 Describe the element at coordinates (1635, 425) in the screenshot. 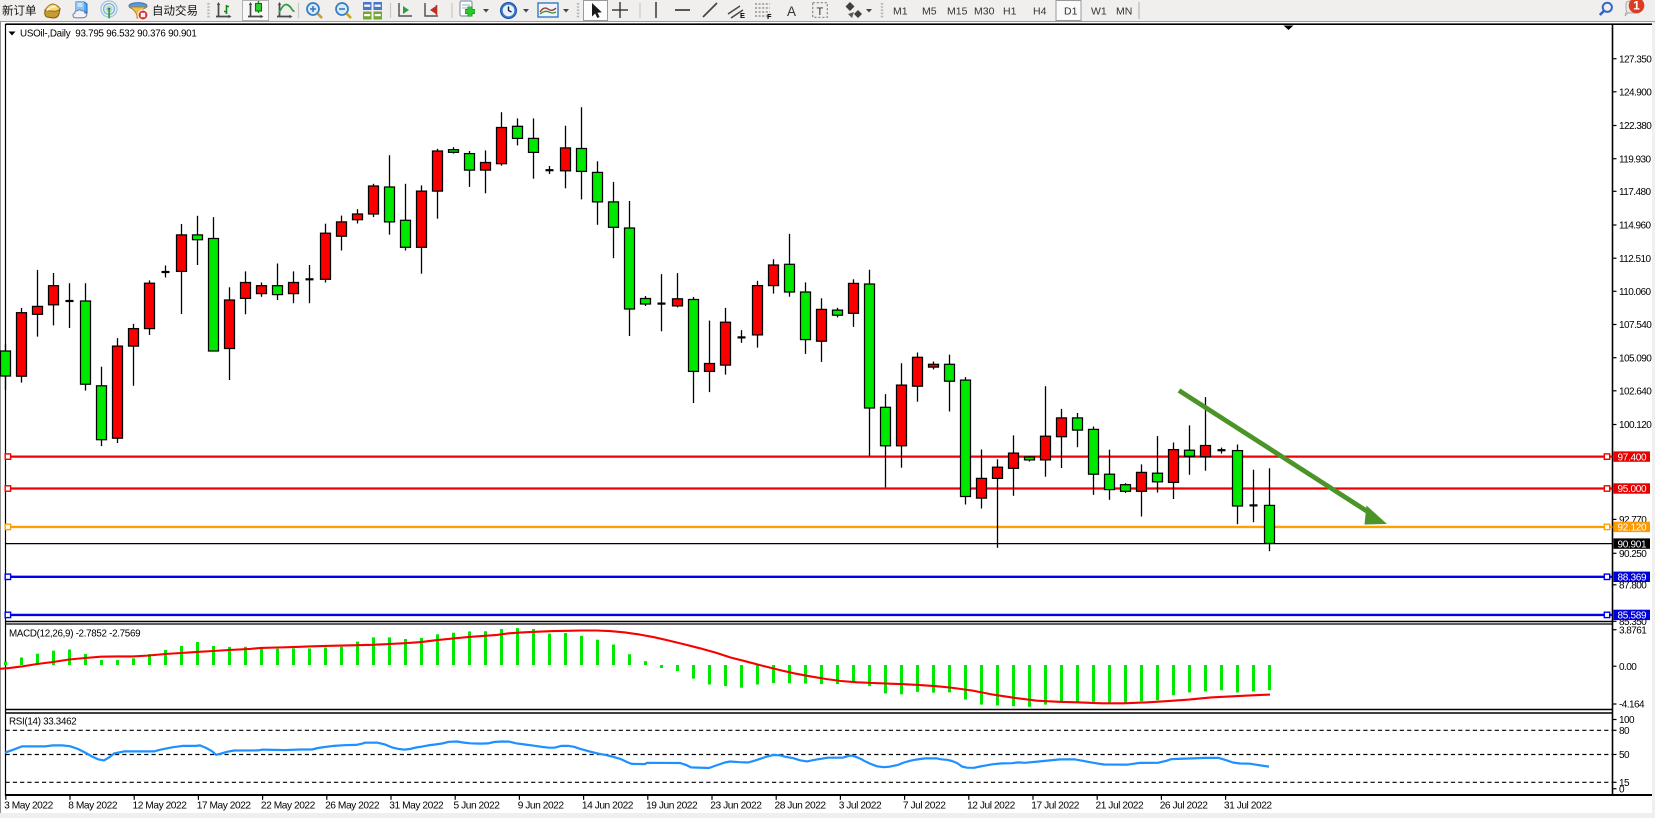

I see `svg-text: 100.120` at that location.